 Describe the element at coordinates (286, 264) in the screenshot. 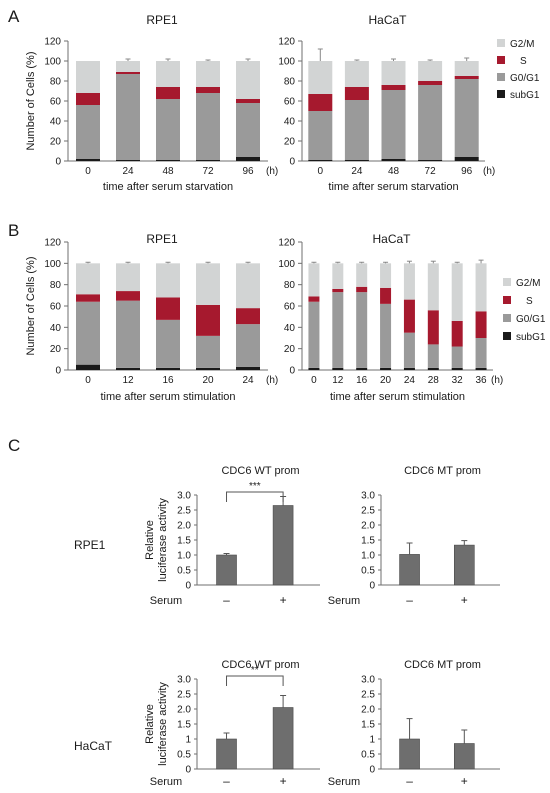

I see `y-tick-label: 100` at that location.